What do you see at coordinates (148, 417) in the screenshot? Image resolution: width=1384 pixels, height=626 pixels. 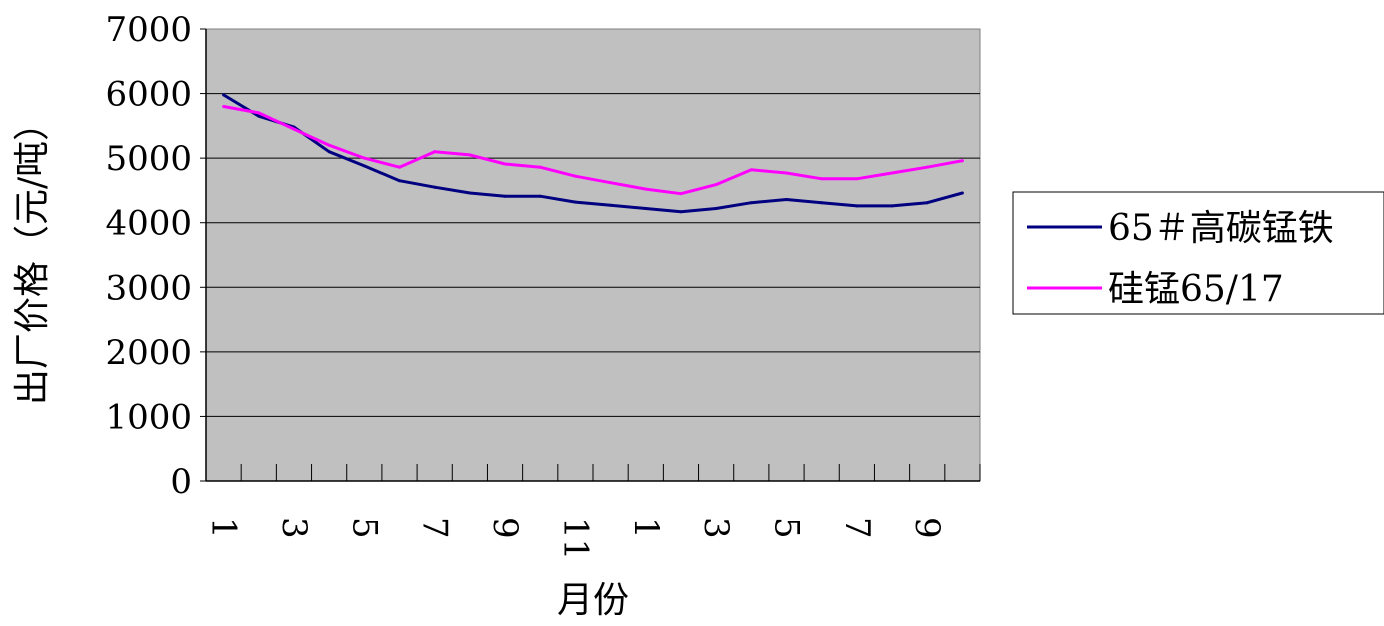 I see `y-tick-label: 1000` at bounding box center [148, 417].